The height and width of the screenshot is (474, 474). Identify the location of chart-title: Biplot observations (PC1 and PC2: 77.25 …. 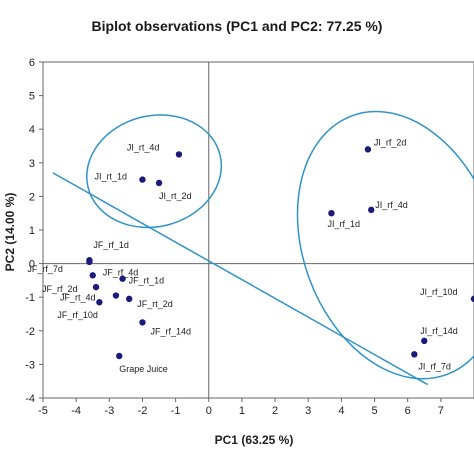
(237, 26).